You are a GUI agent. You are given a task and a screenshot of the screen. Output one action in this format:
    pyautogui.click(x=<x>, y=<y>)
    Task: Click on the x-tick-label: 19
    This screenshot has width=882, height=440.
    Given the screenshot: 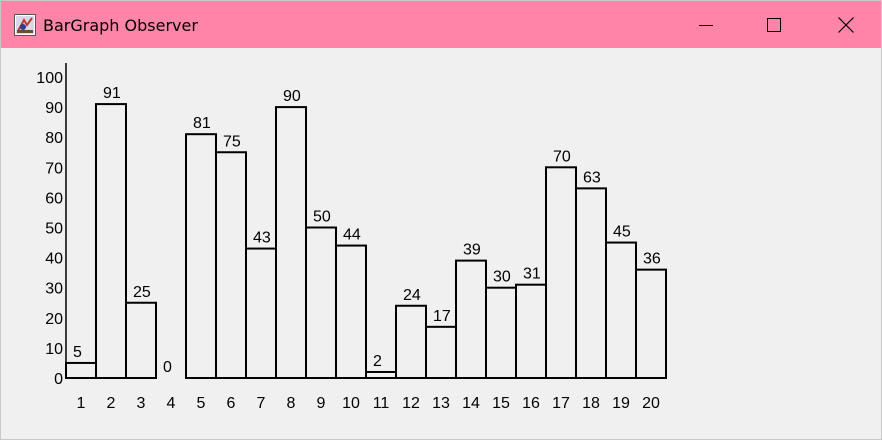 What is the action you would take?
    pyautogui.click(x=621, y=403)
    